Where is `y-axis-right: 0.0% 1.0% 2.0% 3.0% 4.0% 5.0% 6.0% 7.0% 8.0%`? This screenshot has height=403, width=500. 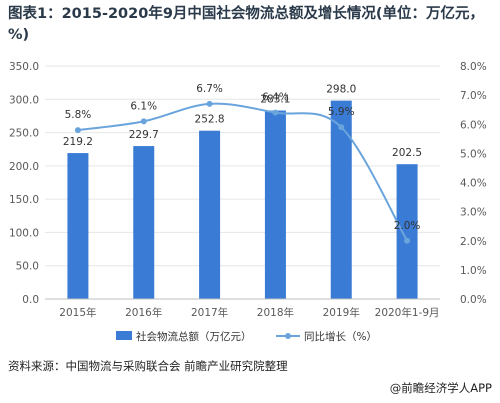
y-axis-right: 0.0% 1.0% 2.0% 3.0% 4.0% 5.0% 6.0% 7.0% 8.0% is located at coordinates (473, 183).